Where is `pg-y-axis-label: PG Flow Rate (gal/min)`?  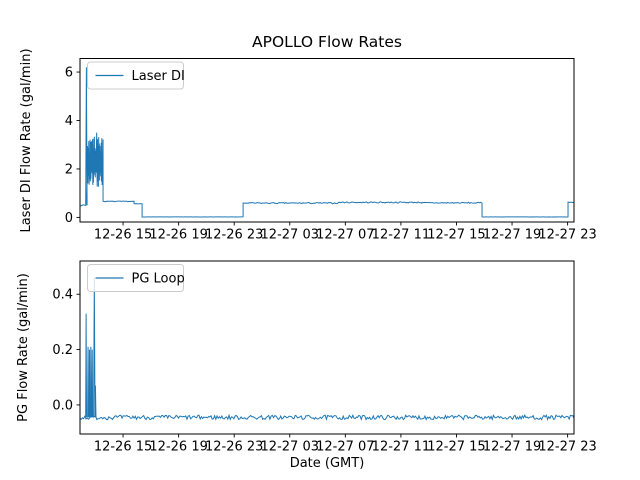 pg-y-axis-label: PG Flow Rate (gal/min) is located at coordinates (23, 347).